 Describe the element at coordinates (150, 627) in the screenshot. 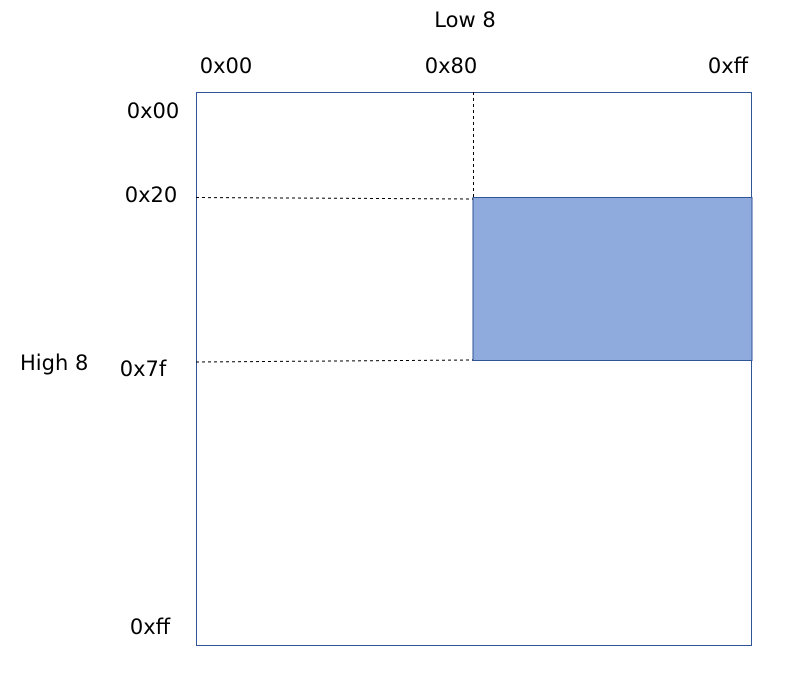

I see `row-label-0xff: 0xff` at that location.